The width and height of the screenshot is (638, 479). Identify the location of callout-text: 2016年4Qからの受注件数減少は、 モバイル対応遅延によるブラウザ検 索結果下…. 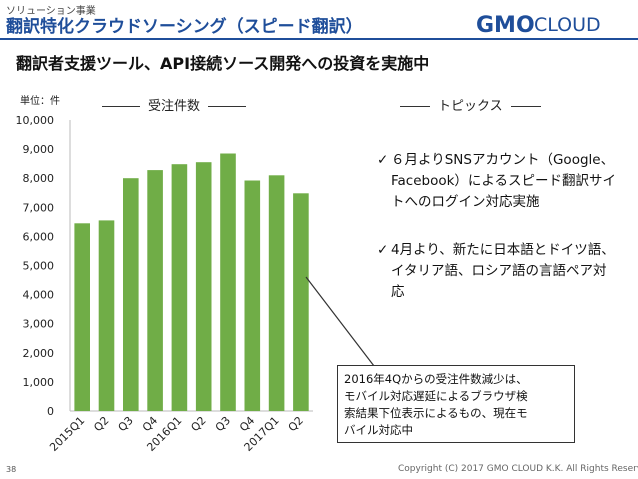
(436, 404).